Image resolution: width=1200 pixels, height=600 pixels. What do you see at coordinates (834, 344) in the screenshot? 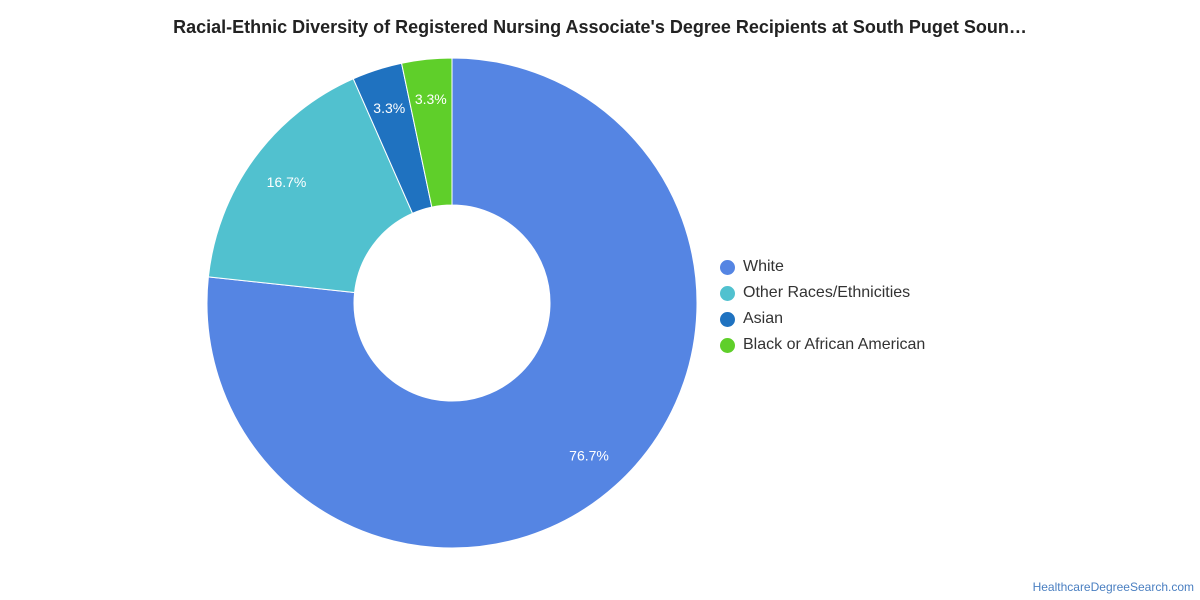
I see `legend-label: Black or African American` at bounding box center [834, 344].